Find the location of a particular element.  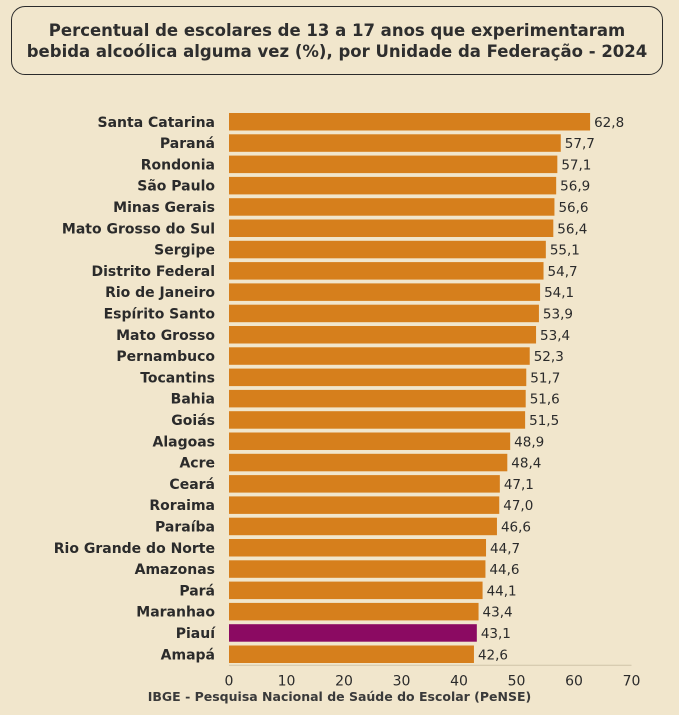

category-label: Tocantins is located at coordinates (177, 378).